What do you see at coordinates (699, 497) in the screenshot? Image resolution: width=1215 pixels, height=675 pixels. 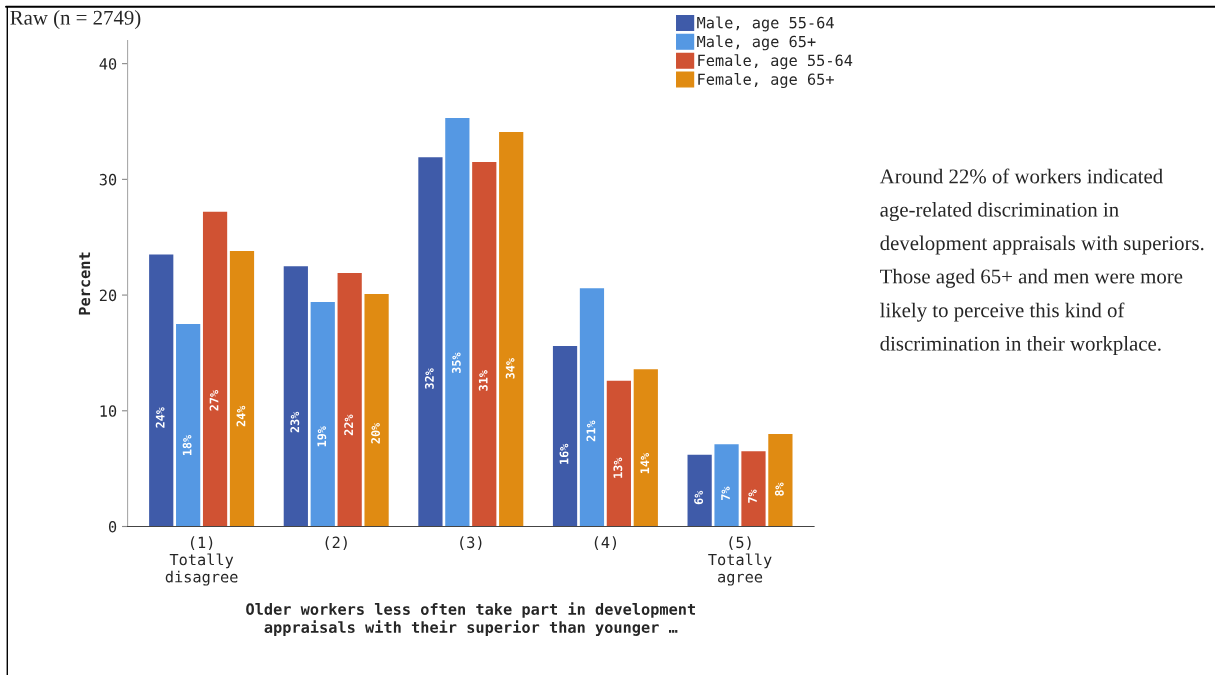 I see `data-label: 6%` at bounding box center [699, 497].